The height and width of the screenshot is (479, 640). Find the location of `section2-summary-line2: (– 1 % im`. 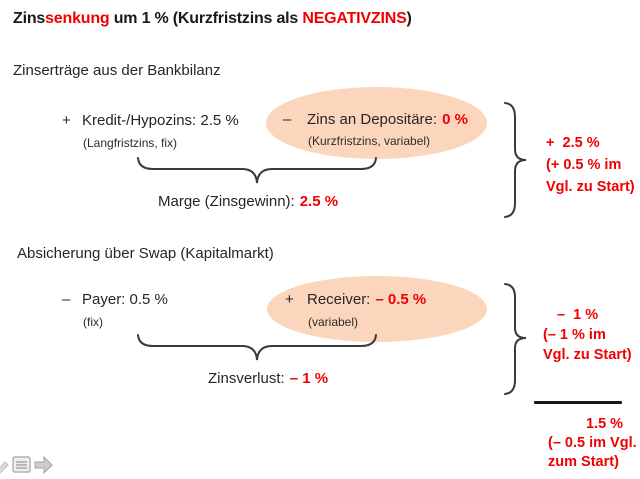

section2-summary-line2: (– 1 % im is located at coordinates (574, 335).